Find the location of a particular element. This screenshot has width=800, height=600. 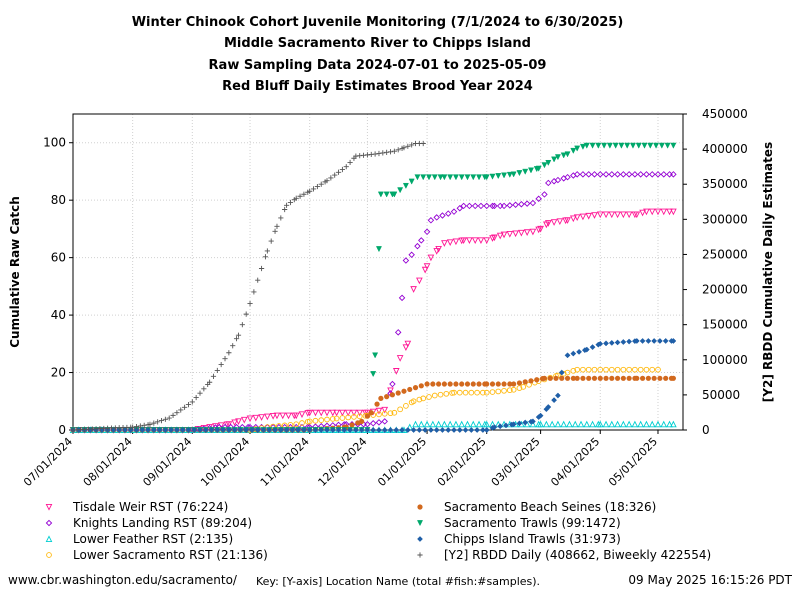

y-axis-label: Cumulative Raw Catch is located at coordinates (15, 272).